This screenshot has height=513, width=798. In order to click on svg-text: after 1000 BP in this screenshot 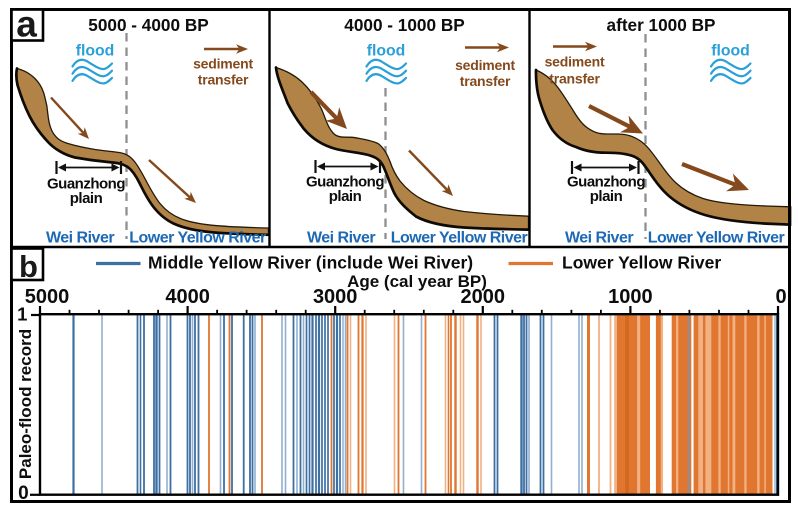, I will do `click(661, 25)`.